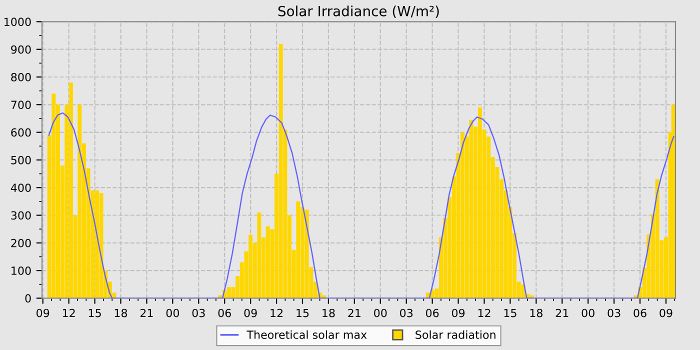 This screenshot has height=350, width=700. I want to click on y-tick-label: 600, so click(21, 132).